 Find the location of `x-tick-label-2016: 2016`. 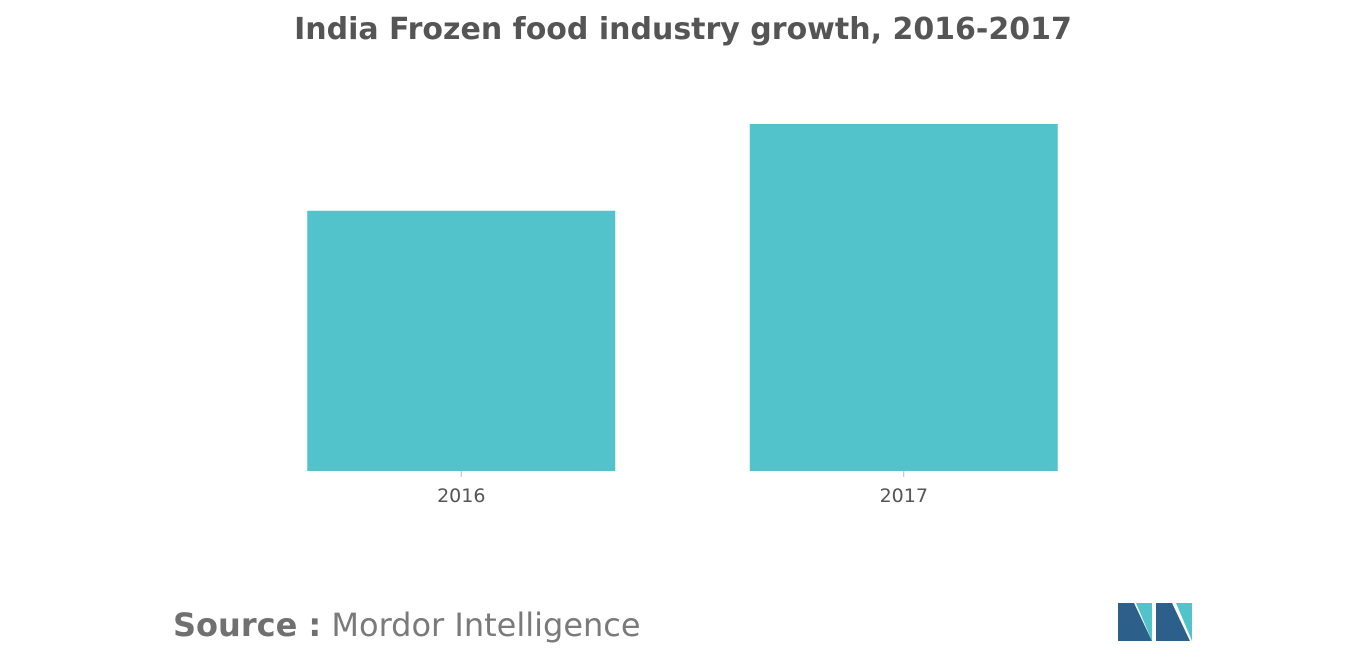

x-tick-label-2016: 2016 is located at coordinates (461, 496).